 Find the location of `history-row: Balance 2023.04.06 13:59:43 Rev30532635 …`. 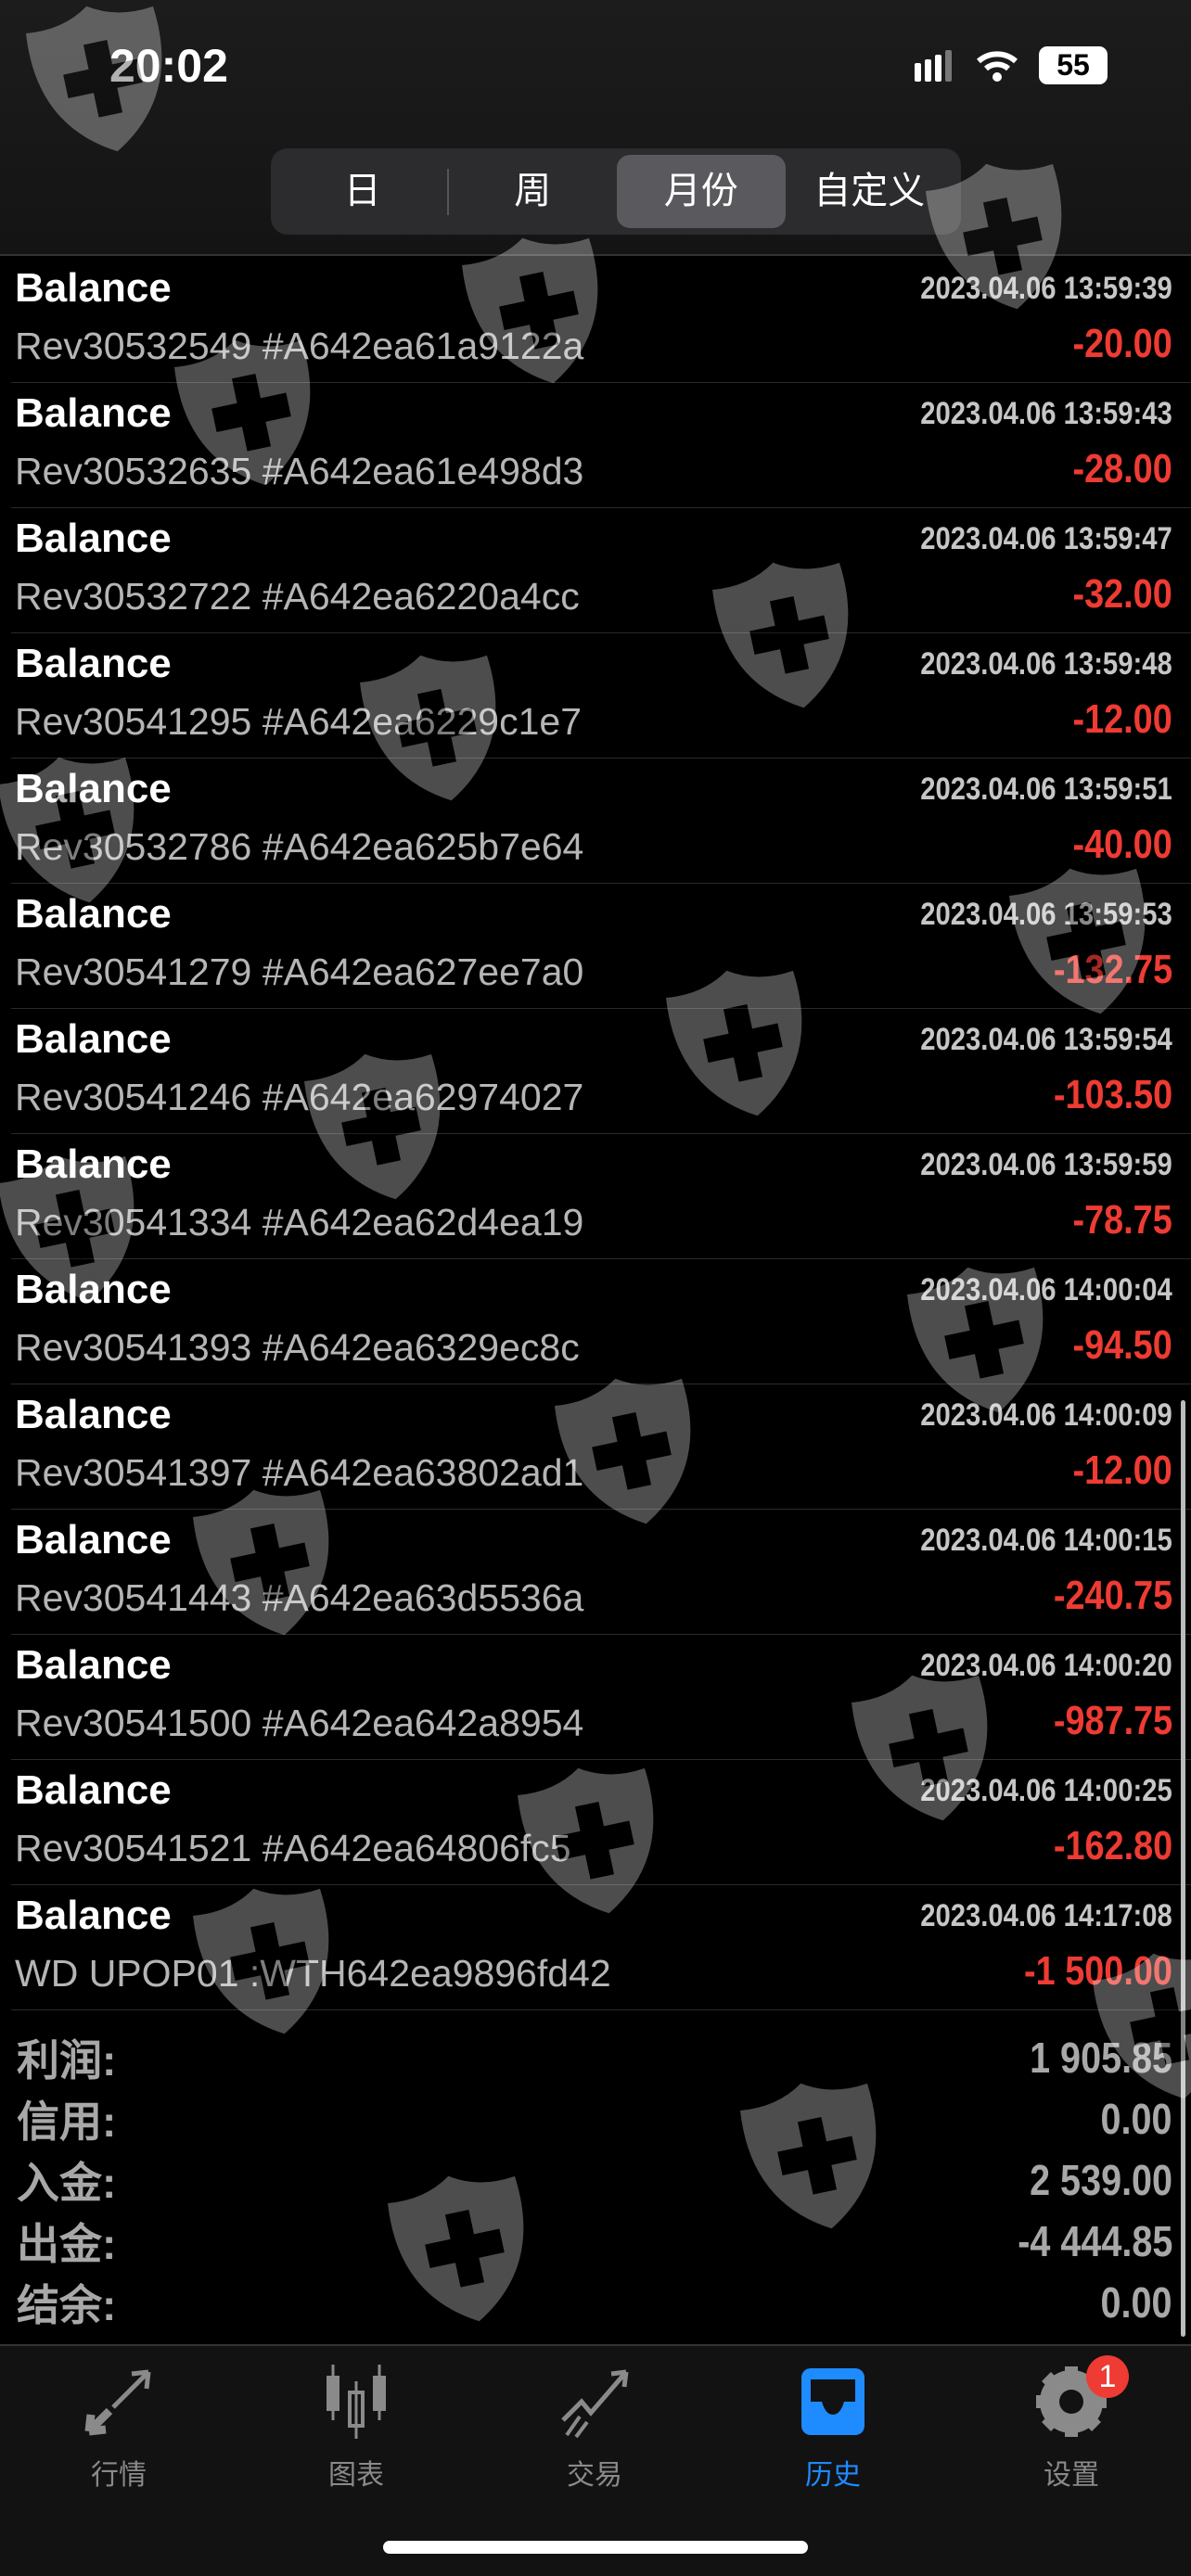

history-row: Balance 2023.04.06 13:59:43 Rev30532635 … is located at coordinates (601, 445).